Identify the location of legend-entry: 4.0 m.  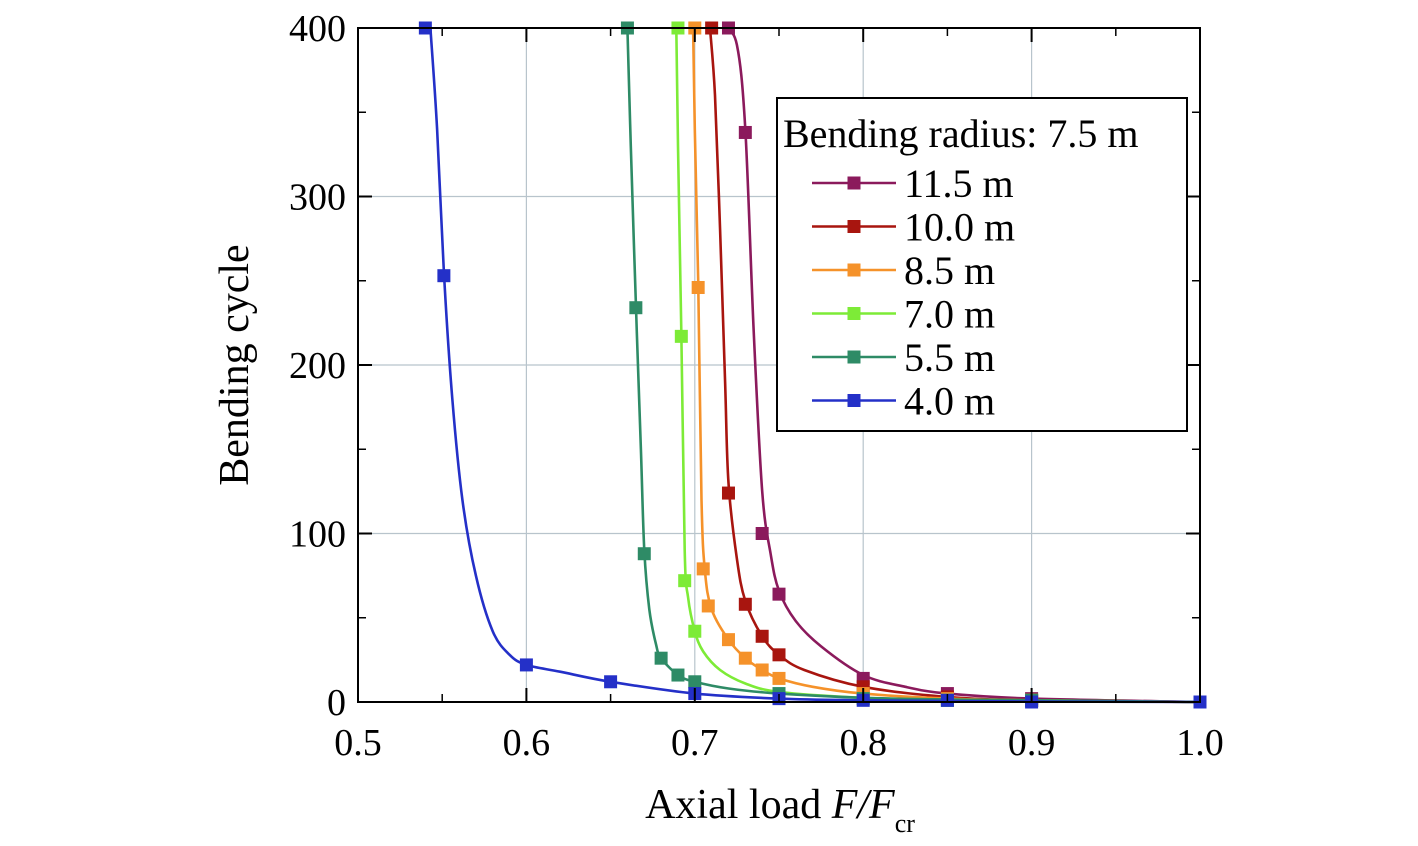
(903, 401).